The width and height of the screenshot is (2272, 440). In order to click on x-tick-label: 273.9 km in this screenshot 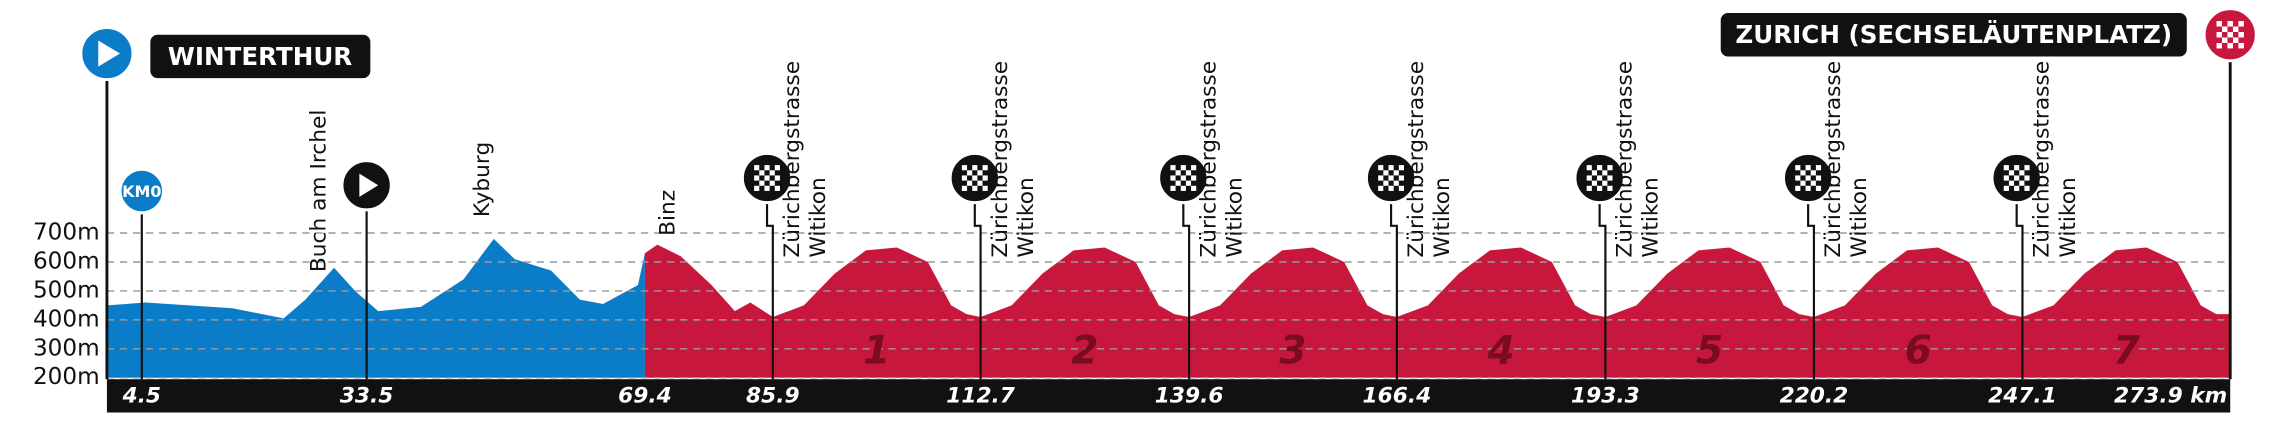, I will do `click(2170, 396)`.